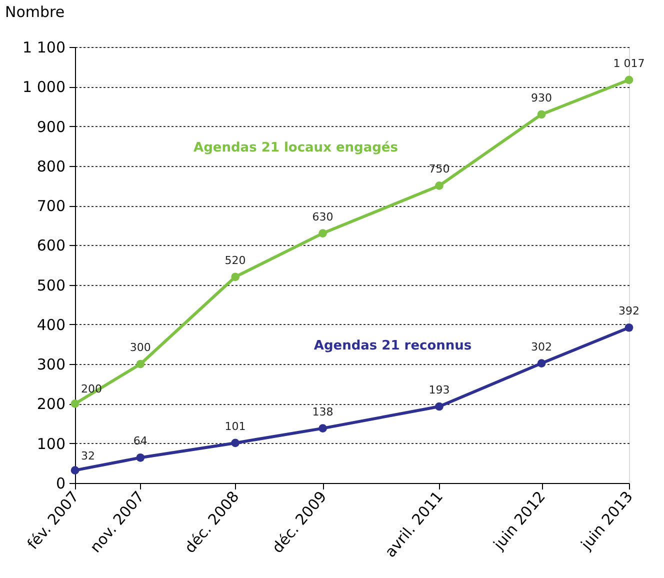  What do you see at coordinates (51, 365) in the screenshot?
I see `y-tick-label: 300` at bounding box center [51, 365].